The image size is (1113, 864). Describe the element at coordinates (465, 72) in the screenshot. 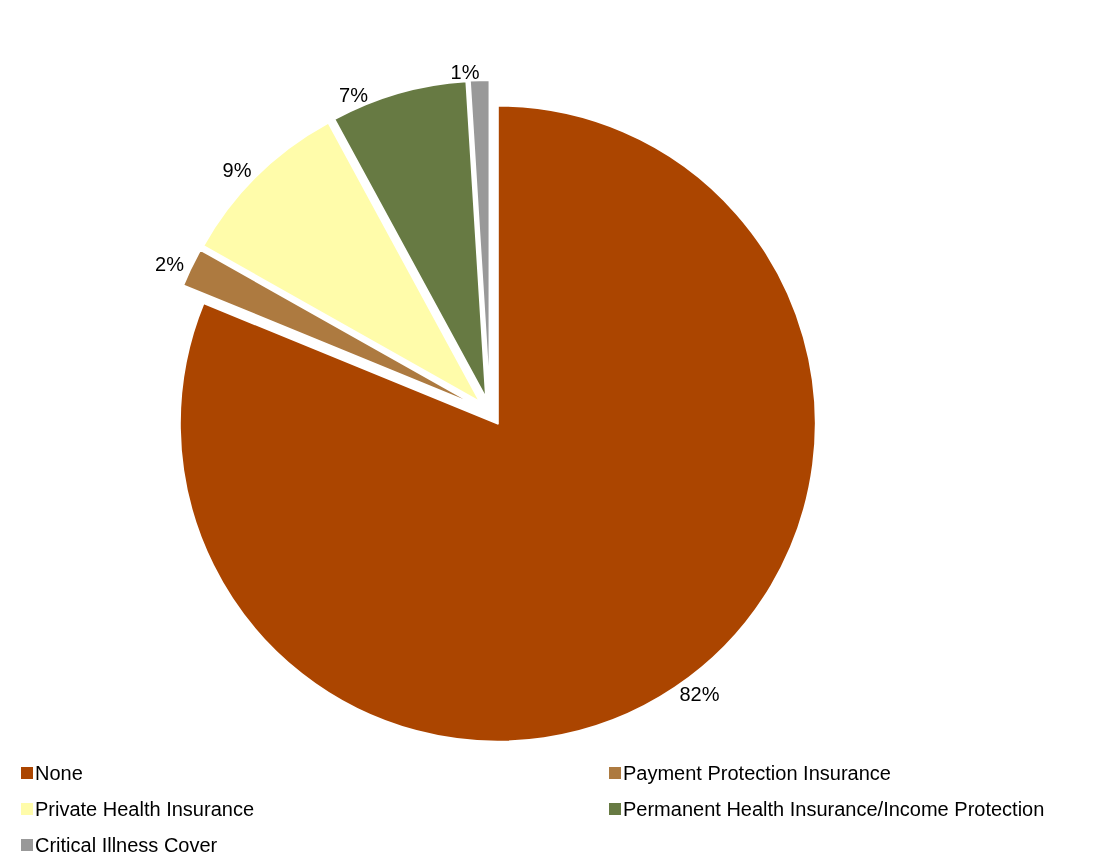

I see `data-label: 1%` at that location.